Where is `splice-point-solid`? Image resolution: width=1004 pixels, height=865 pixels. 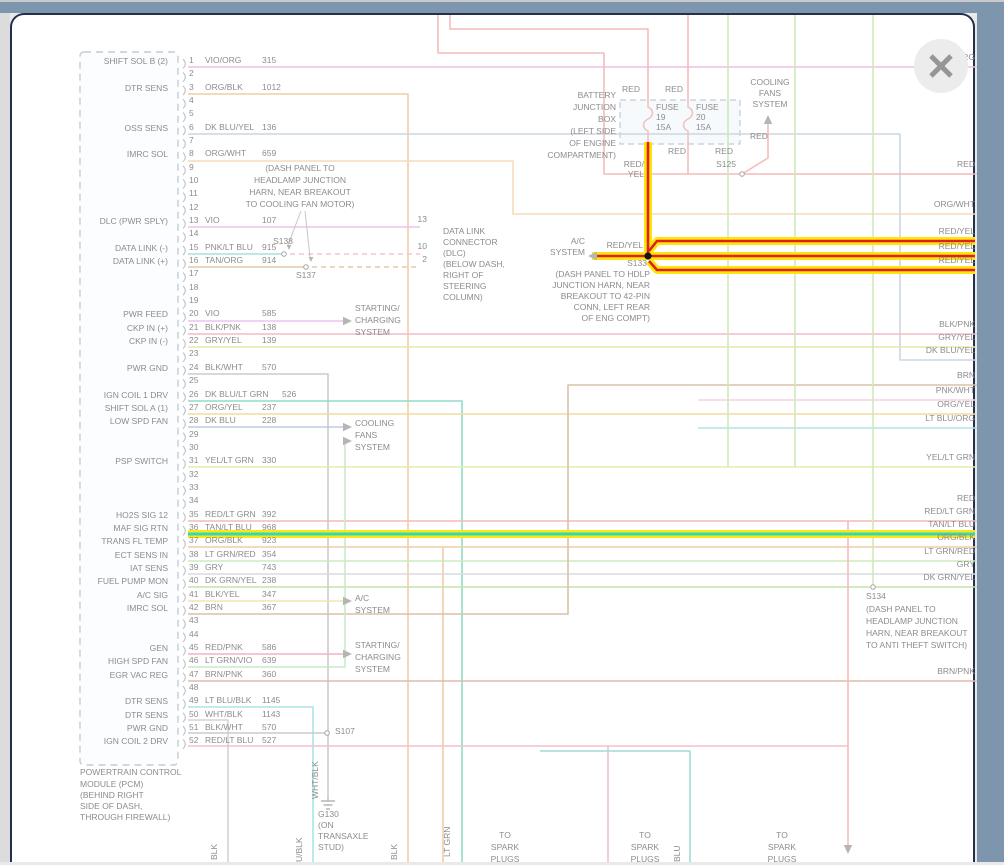
splice-point-solid is located at coordinates (648, 256).